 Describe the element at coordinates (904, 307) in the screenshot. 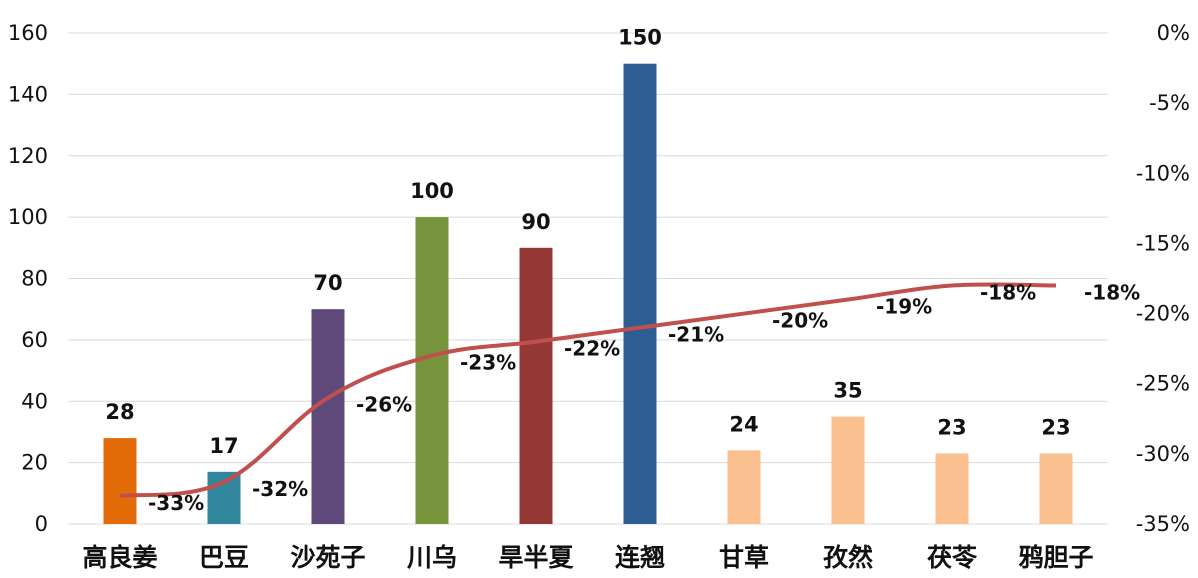

I see `line-value-label: -19%` at that location.